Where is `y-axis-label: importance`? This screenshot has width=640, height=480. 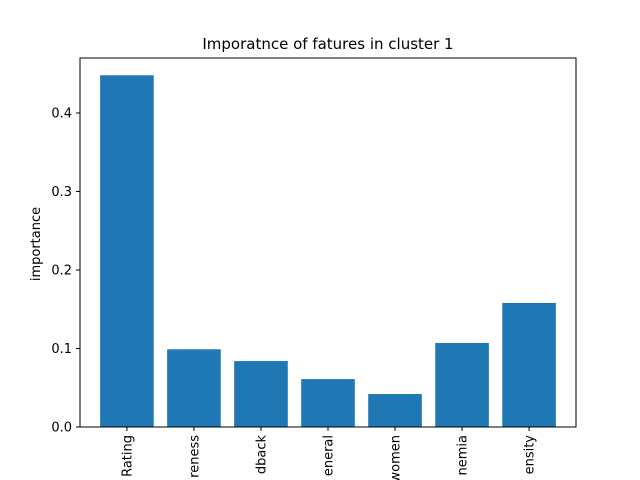
y-axis-label: importance is located at coordinates (36, 244).